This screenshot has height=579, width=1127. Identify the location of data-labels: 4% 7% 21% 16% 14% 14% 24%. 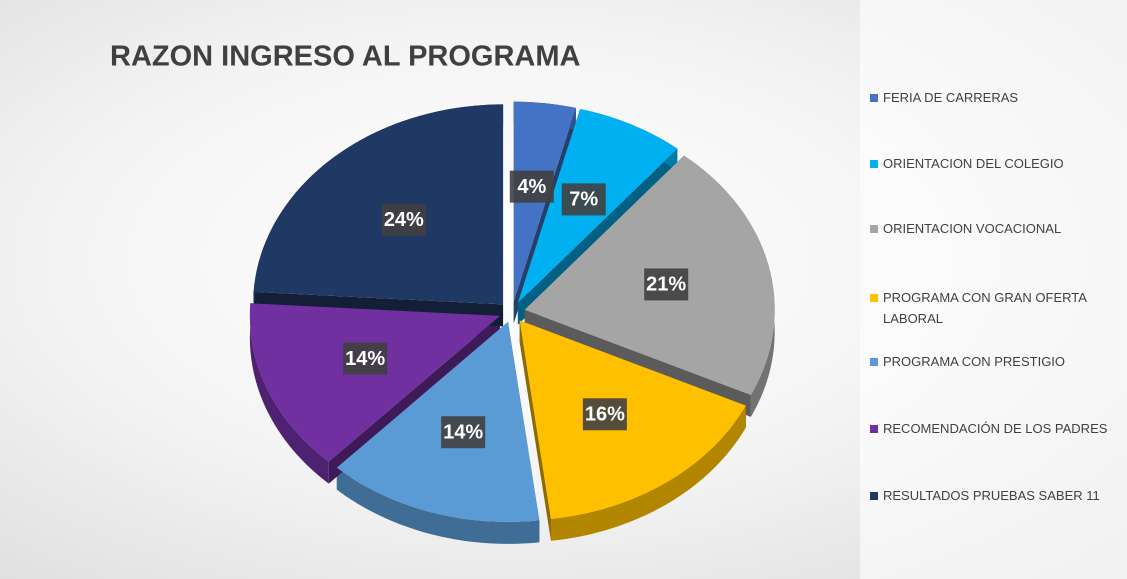
(516, 309).